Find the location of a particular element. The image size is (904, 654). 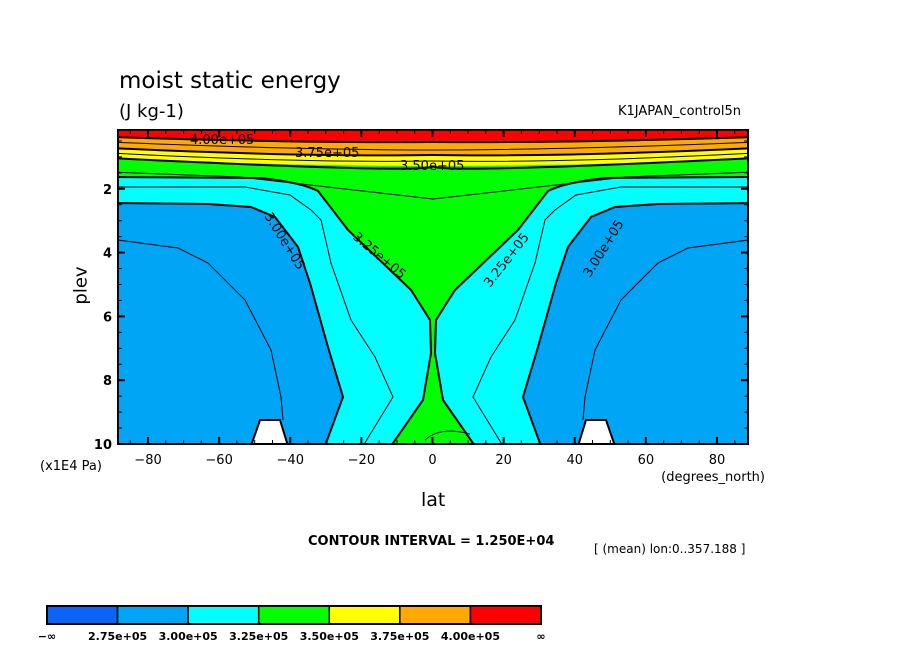

contour-3.00e5 is located at coordinates (231, 323).